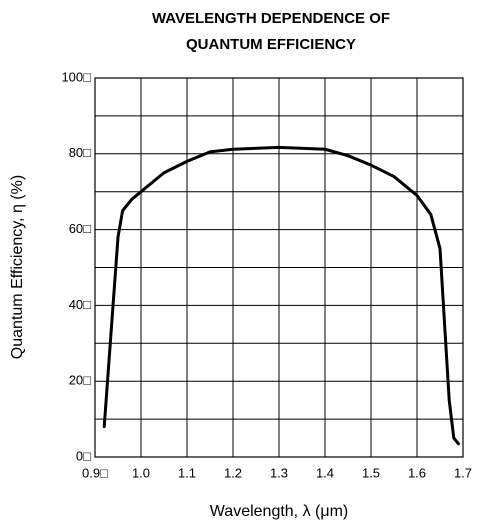  I want to click on x-tick-label: 1.2, so click(233, 472).